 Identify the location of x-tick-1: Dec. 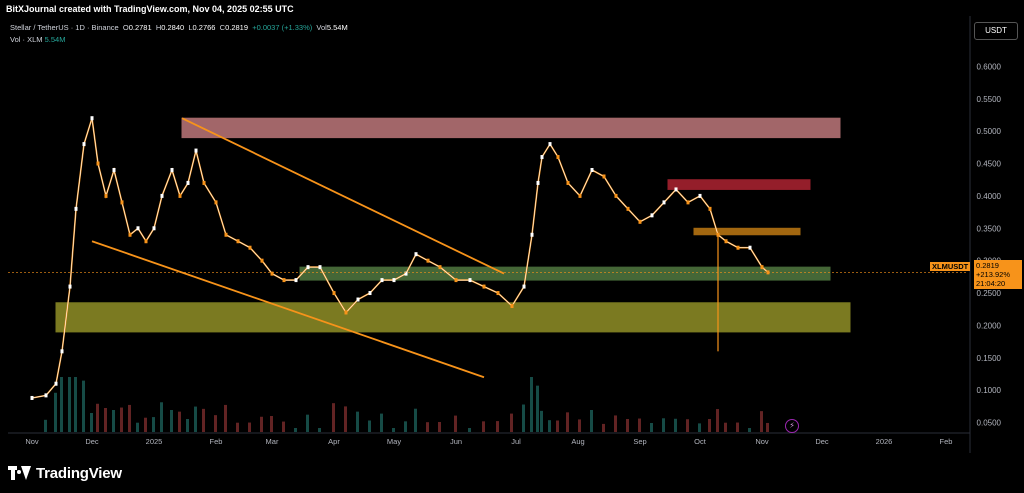
(92, 441).